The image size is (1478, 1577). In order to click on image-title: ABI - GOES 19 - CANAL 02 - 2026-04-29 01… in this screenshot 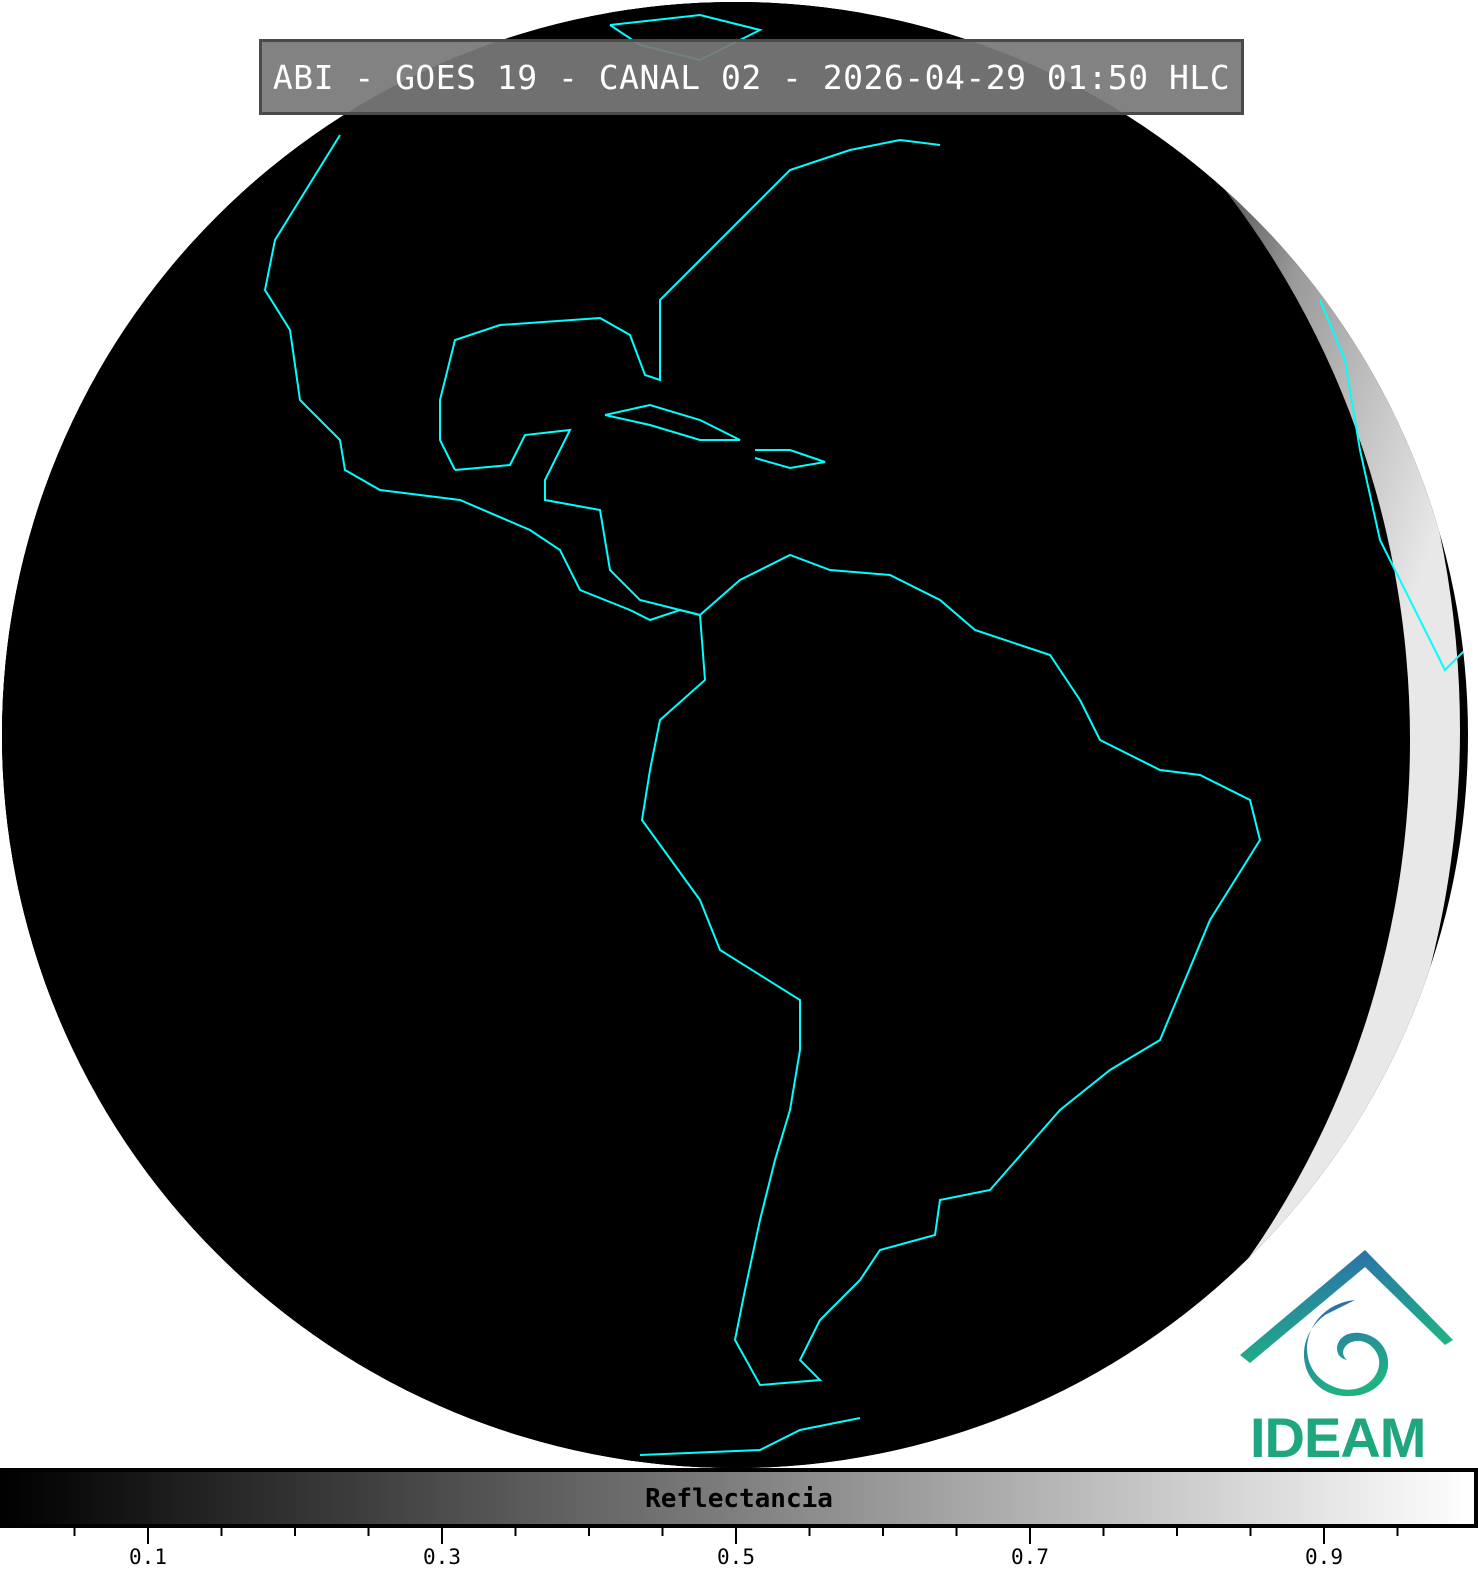, I will do `click(751, 77)`.